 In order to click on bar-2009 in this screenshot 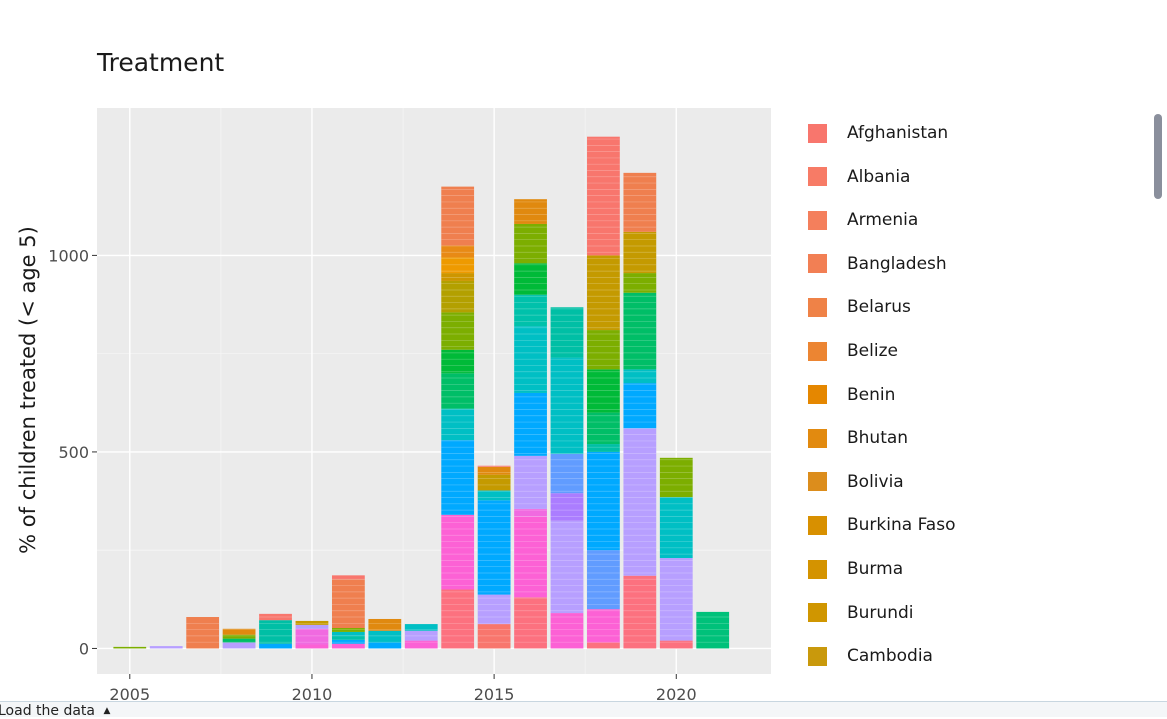, I will do `click(275, 631)`.